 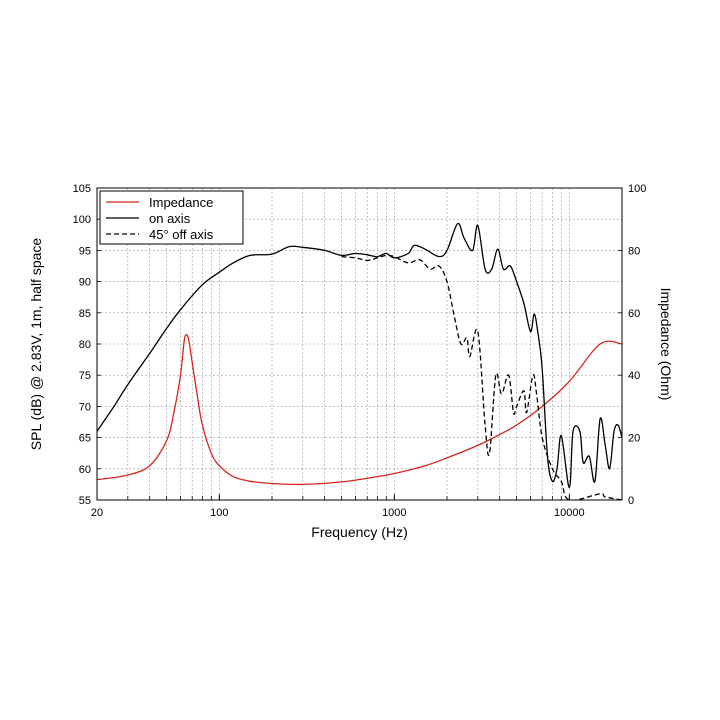 What do you see at coordinates (359, 532) in the screenshot?
I see `x-axis-title: Frequency (Hz)` at bounding box center [359, 532].